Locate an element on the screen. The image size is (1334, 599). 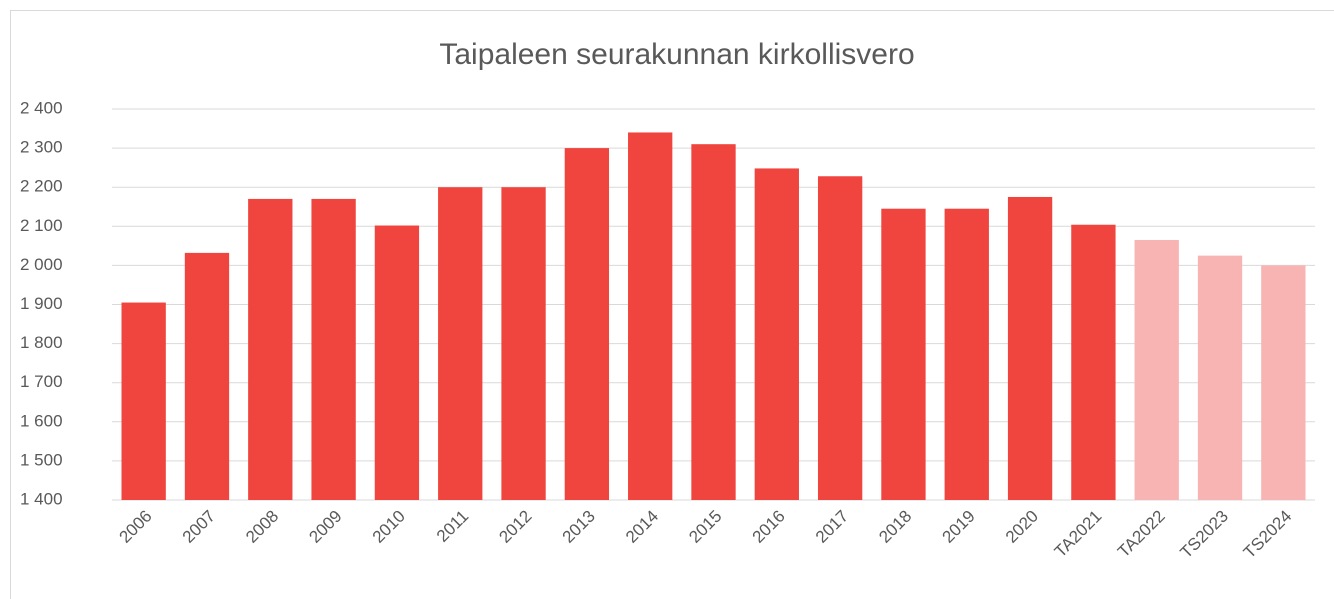
x-tick-label: TA2022 is located at coordinates (1141, 534).